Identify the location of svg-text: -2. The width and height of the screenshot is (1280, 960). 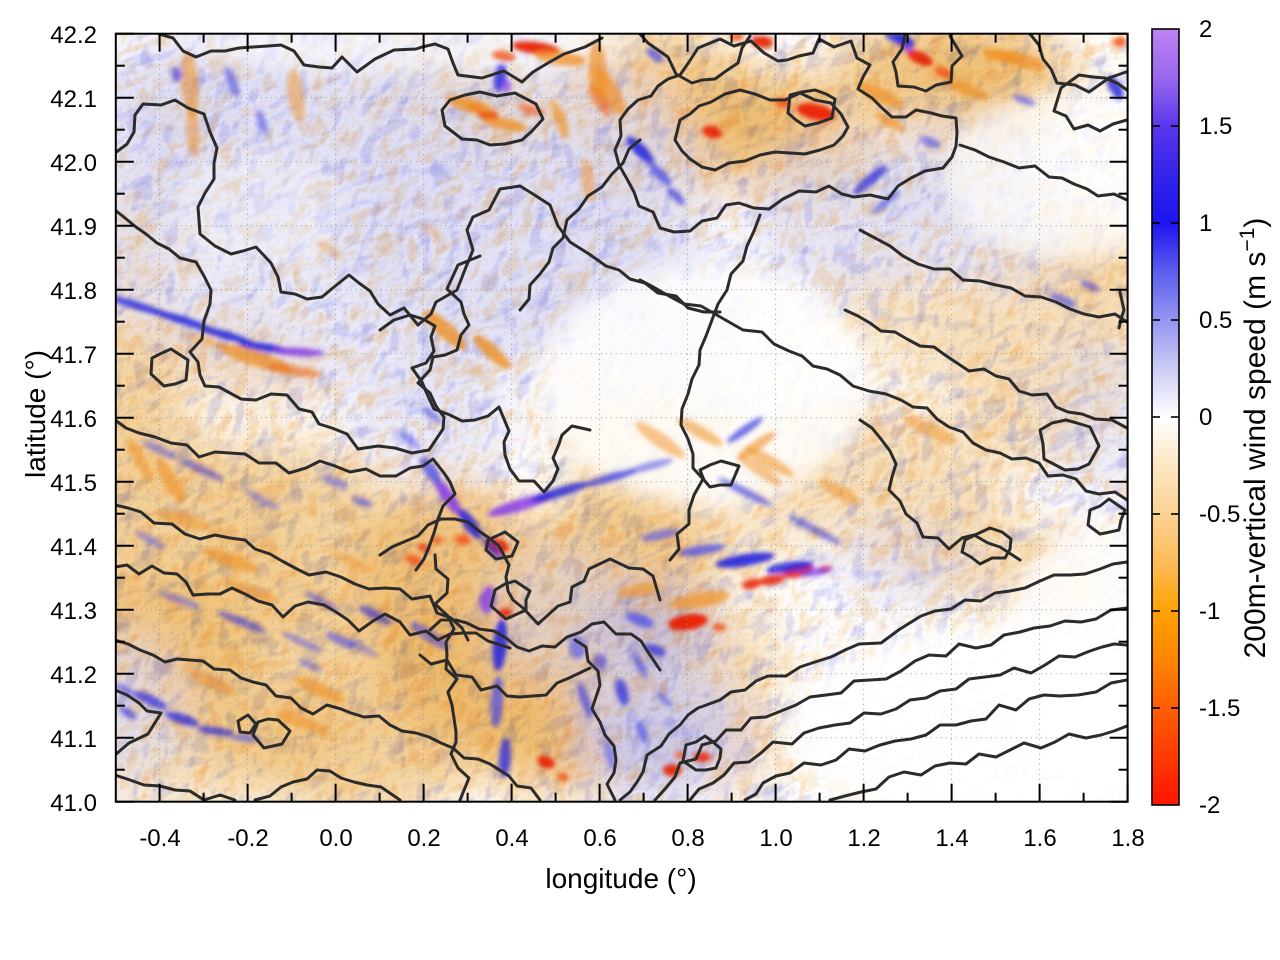
(1209, 805).